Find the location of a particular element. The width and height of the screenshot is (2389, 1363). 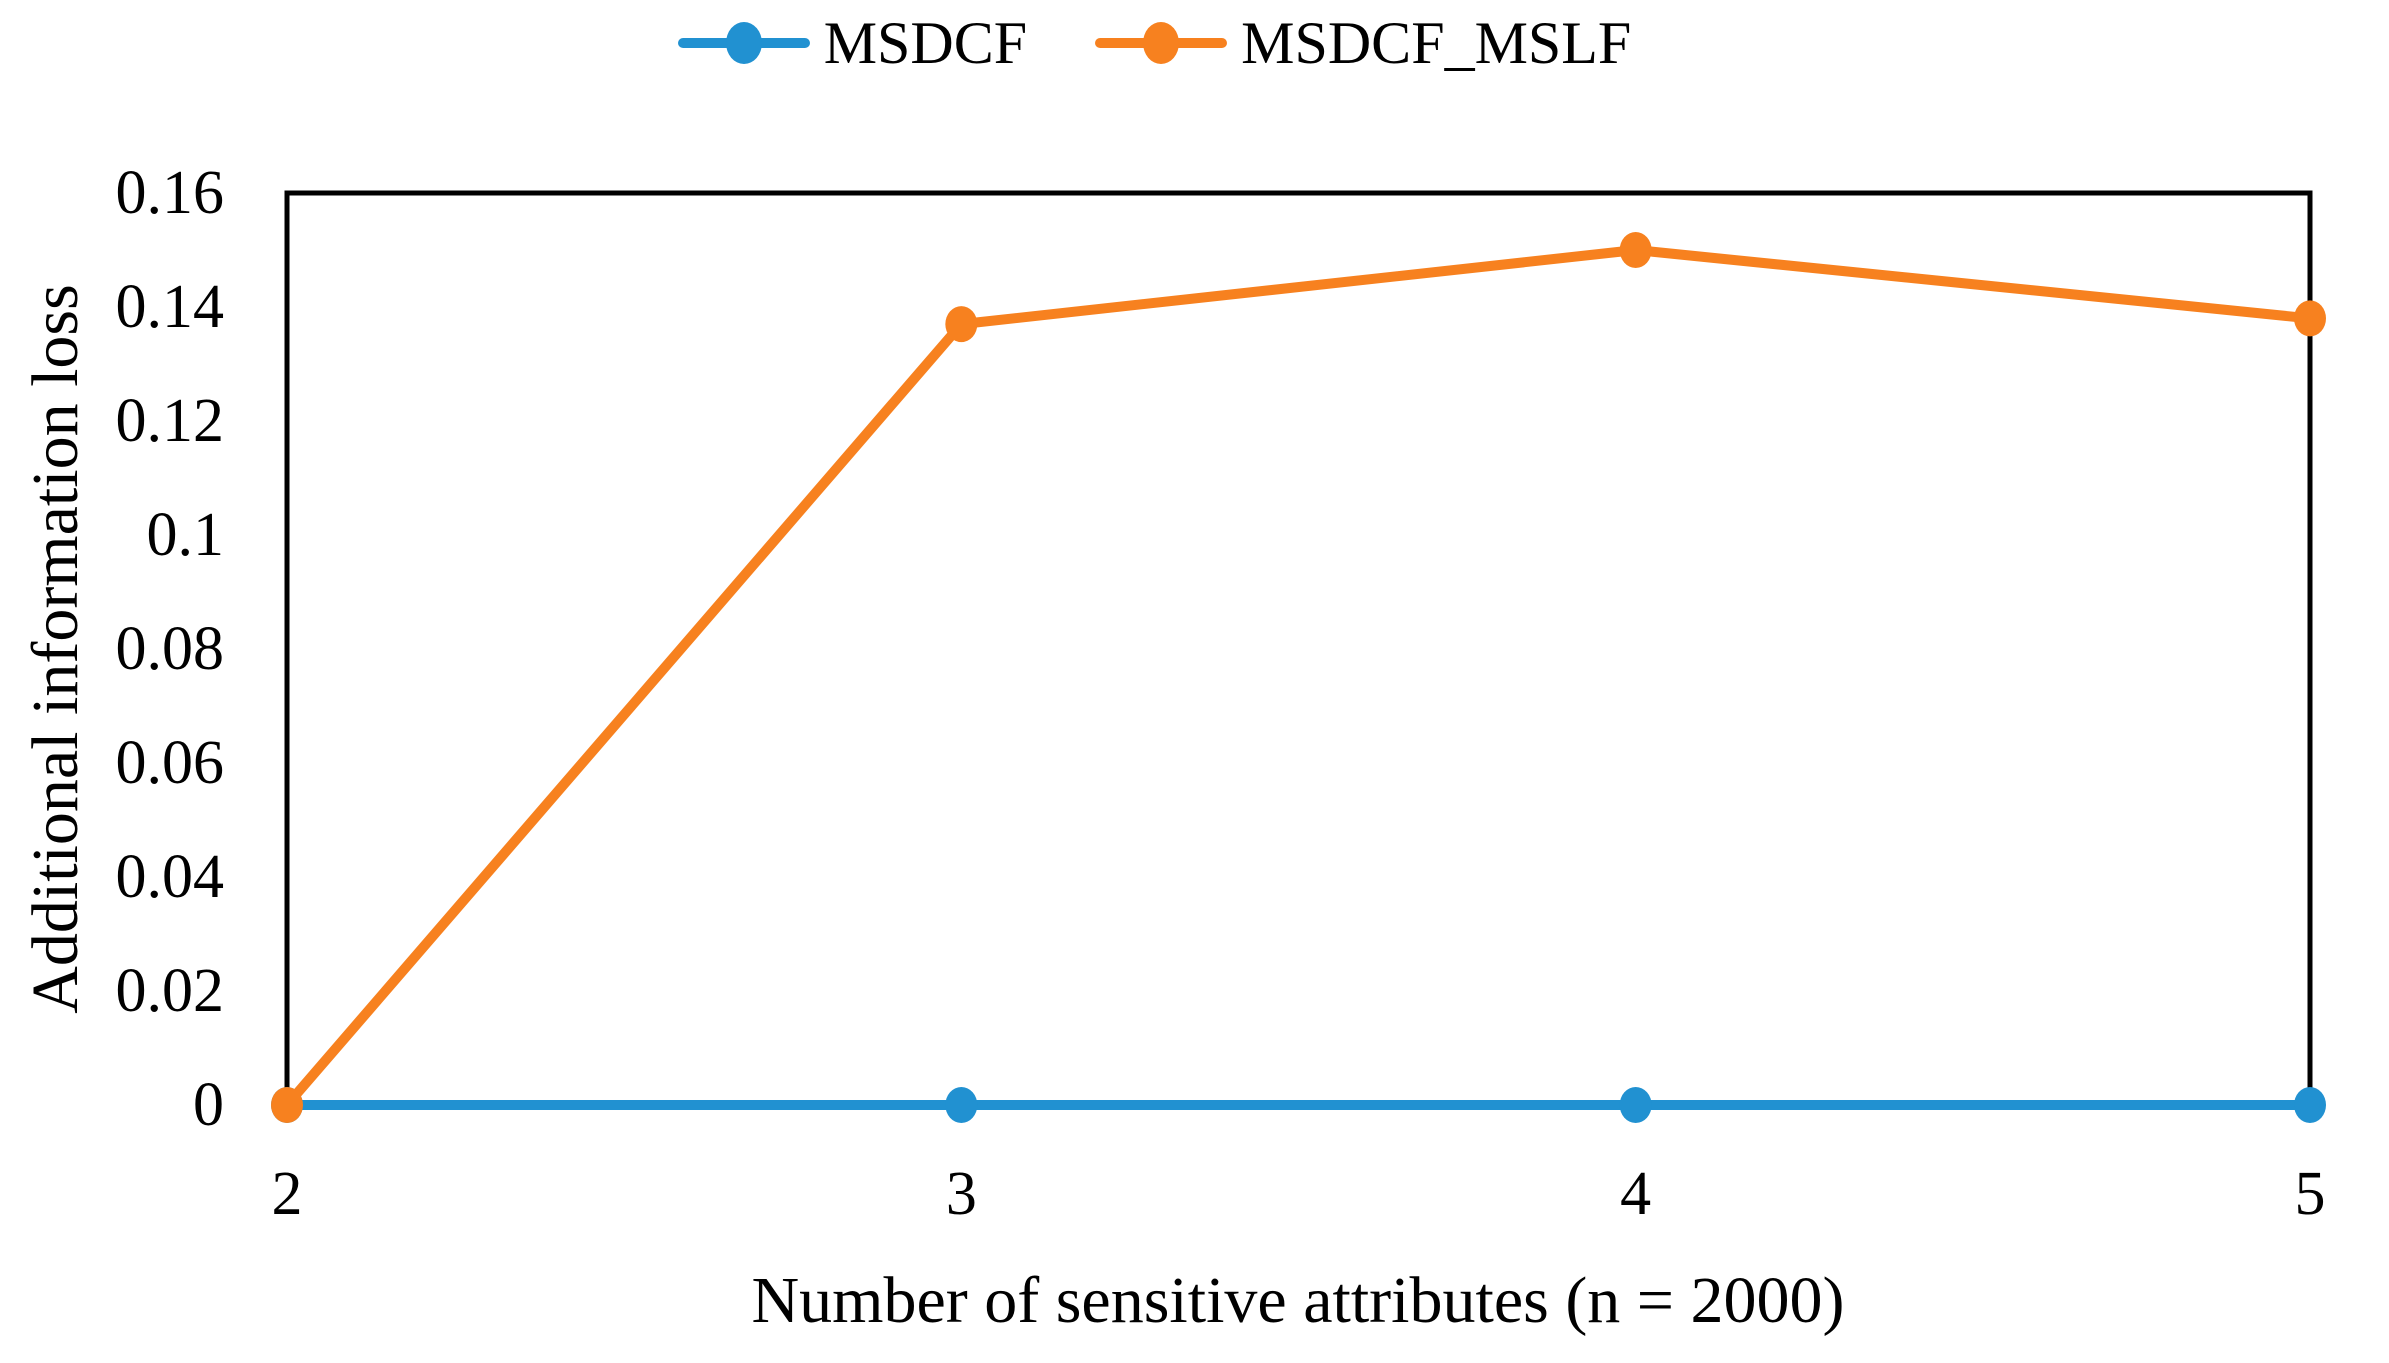

y-tick-label-0.06: 0.06 is located at coordinates (170, 763).